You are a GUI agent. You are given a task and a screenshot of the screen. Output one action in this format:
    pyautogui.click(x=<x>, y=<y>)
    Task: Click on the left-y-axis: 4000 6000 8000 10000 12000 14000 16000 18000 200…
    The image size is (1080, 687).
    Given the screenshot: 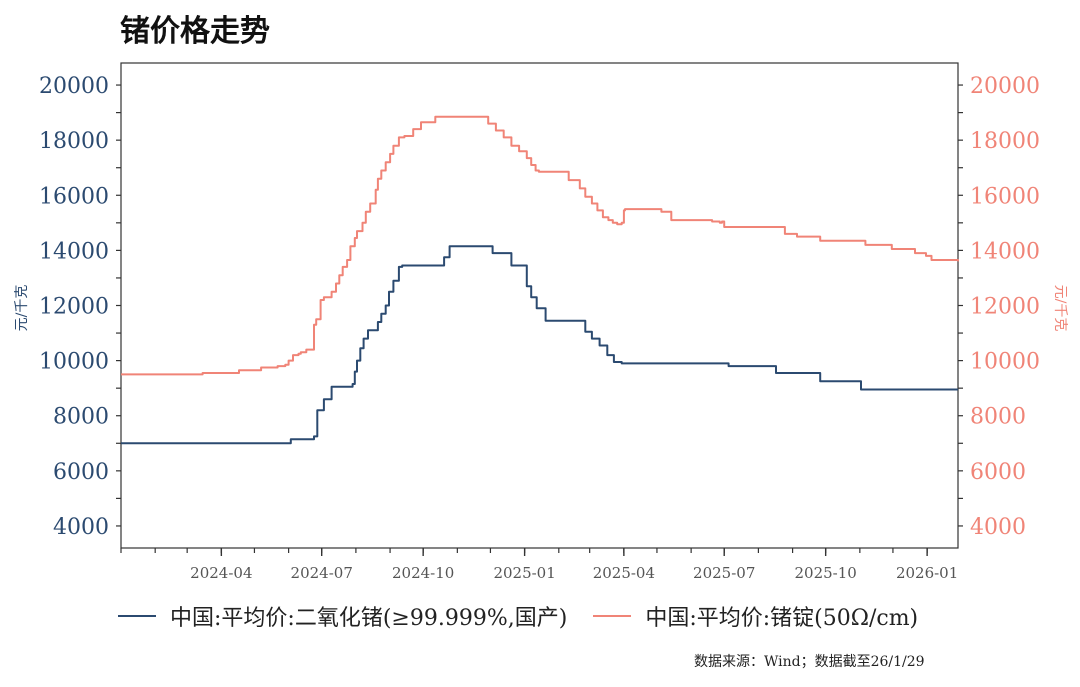 What is the action you would take?
    pyautogui.click(x=80, y=307)
    